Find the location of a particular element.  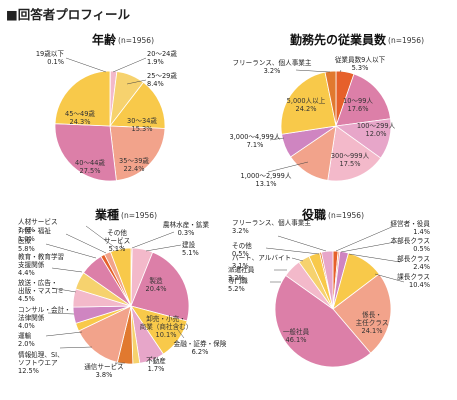

slice-label: 300～999人 17.5% is located at coordinates (350, 160).